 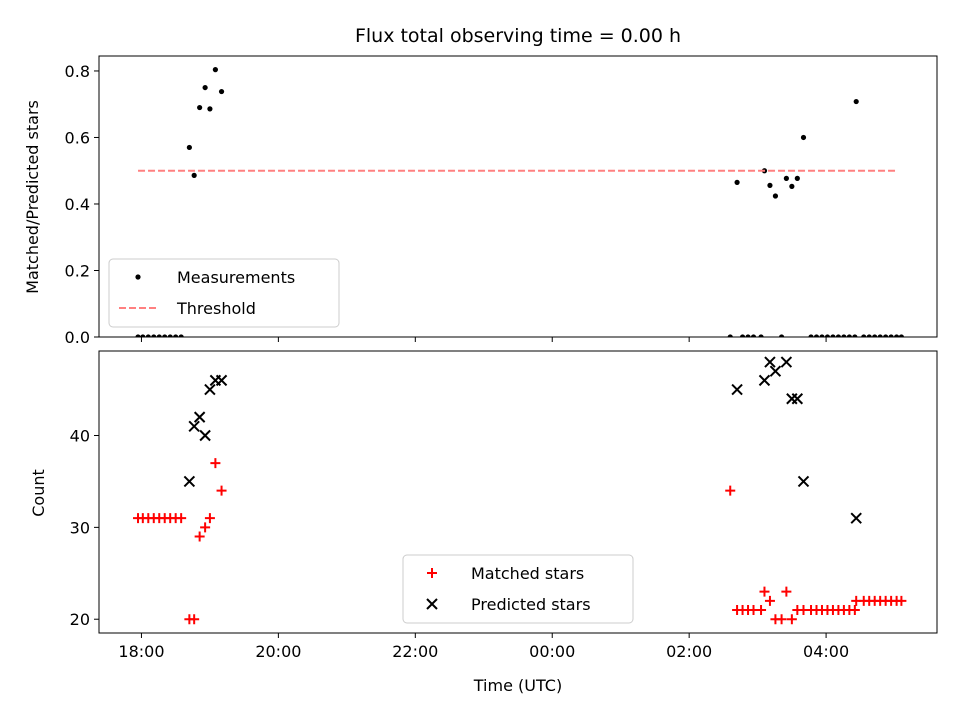 What do you see at coordinates (77, 137) in the screenshot?
I see `y-tick-label: 0.6` at bounding box center [77, 137].